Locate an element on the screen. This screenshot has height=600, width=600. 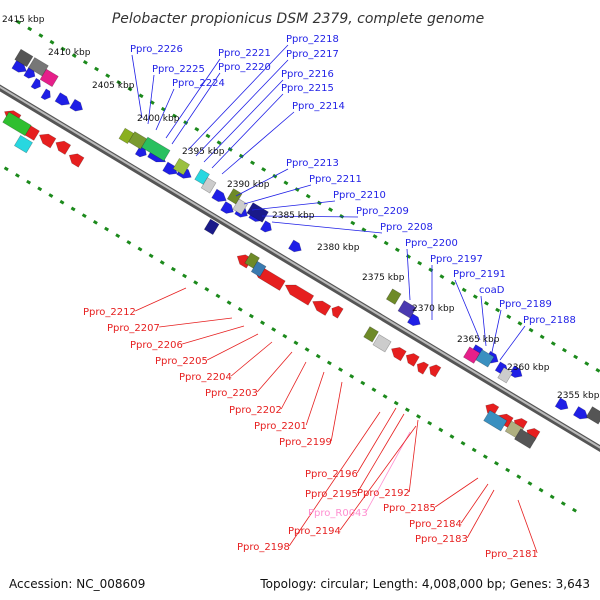
forward-gene-label: Ppro_2220 is located at coordinates (244, 67).